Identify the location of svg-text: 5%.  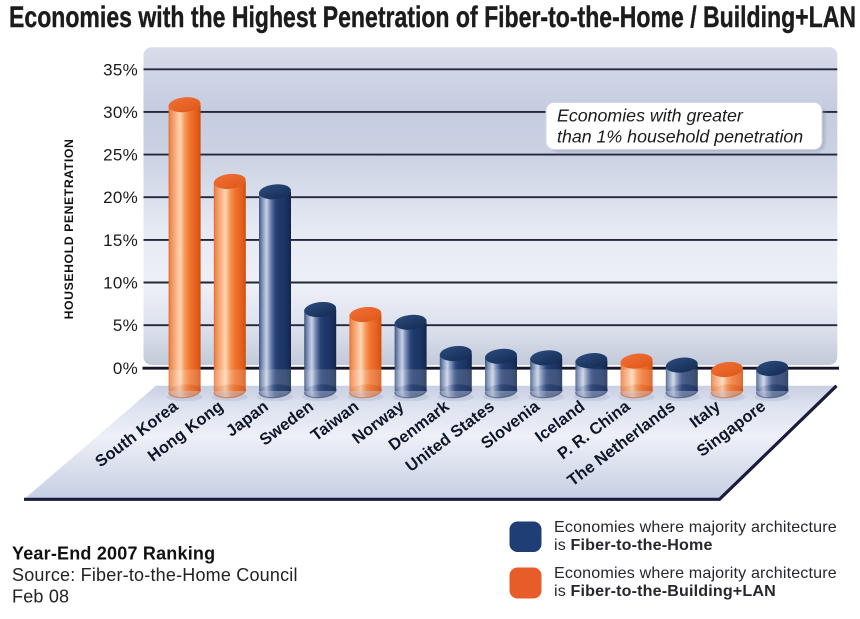
(125, 325).